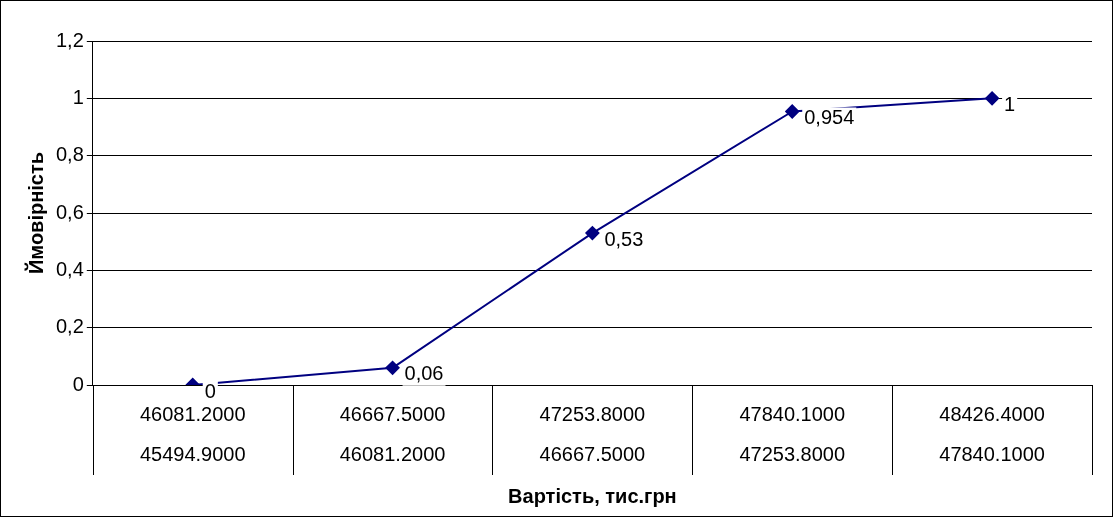 The width and height of the screenshot is (1113, 517). Describe the element at coordinates (624, 238) in the screenshot. I see `data-label: 0,53` at that location.